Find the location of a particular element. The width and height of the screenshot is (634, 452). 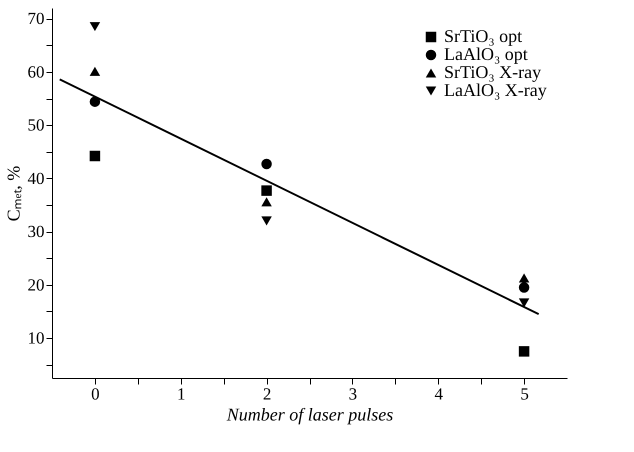

y-tick-label: 70 is located at coordinates (36, 18).